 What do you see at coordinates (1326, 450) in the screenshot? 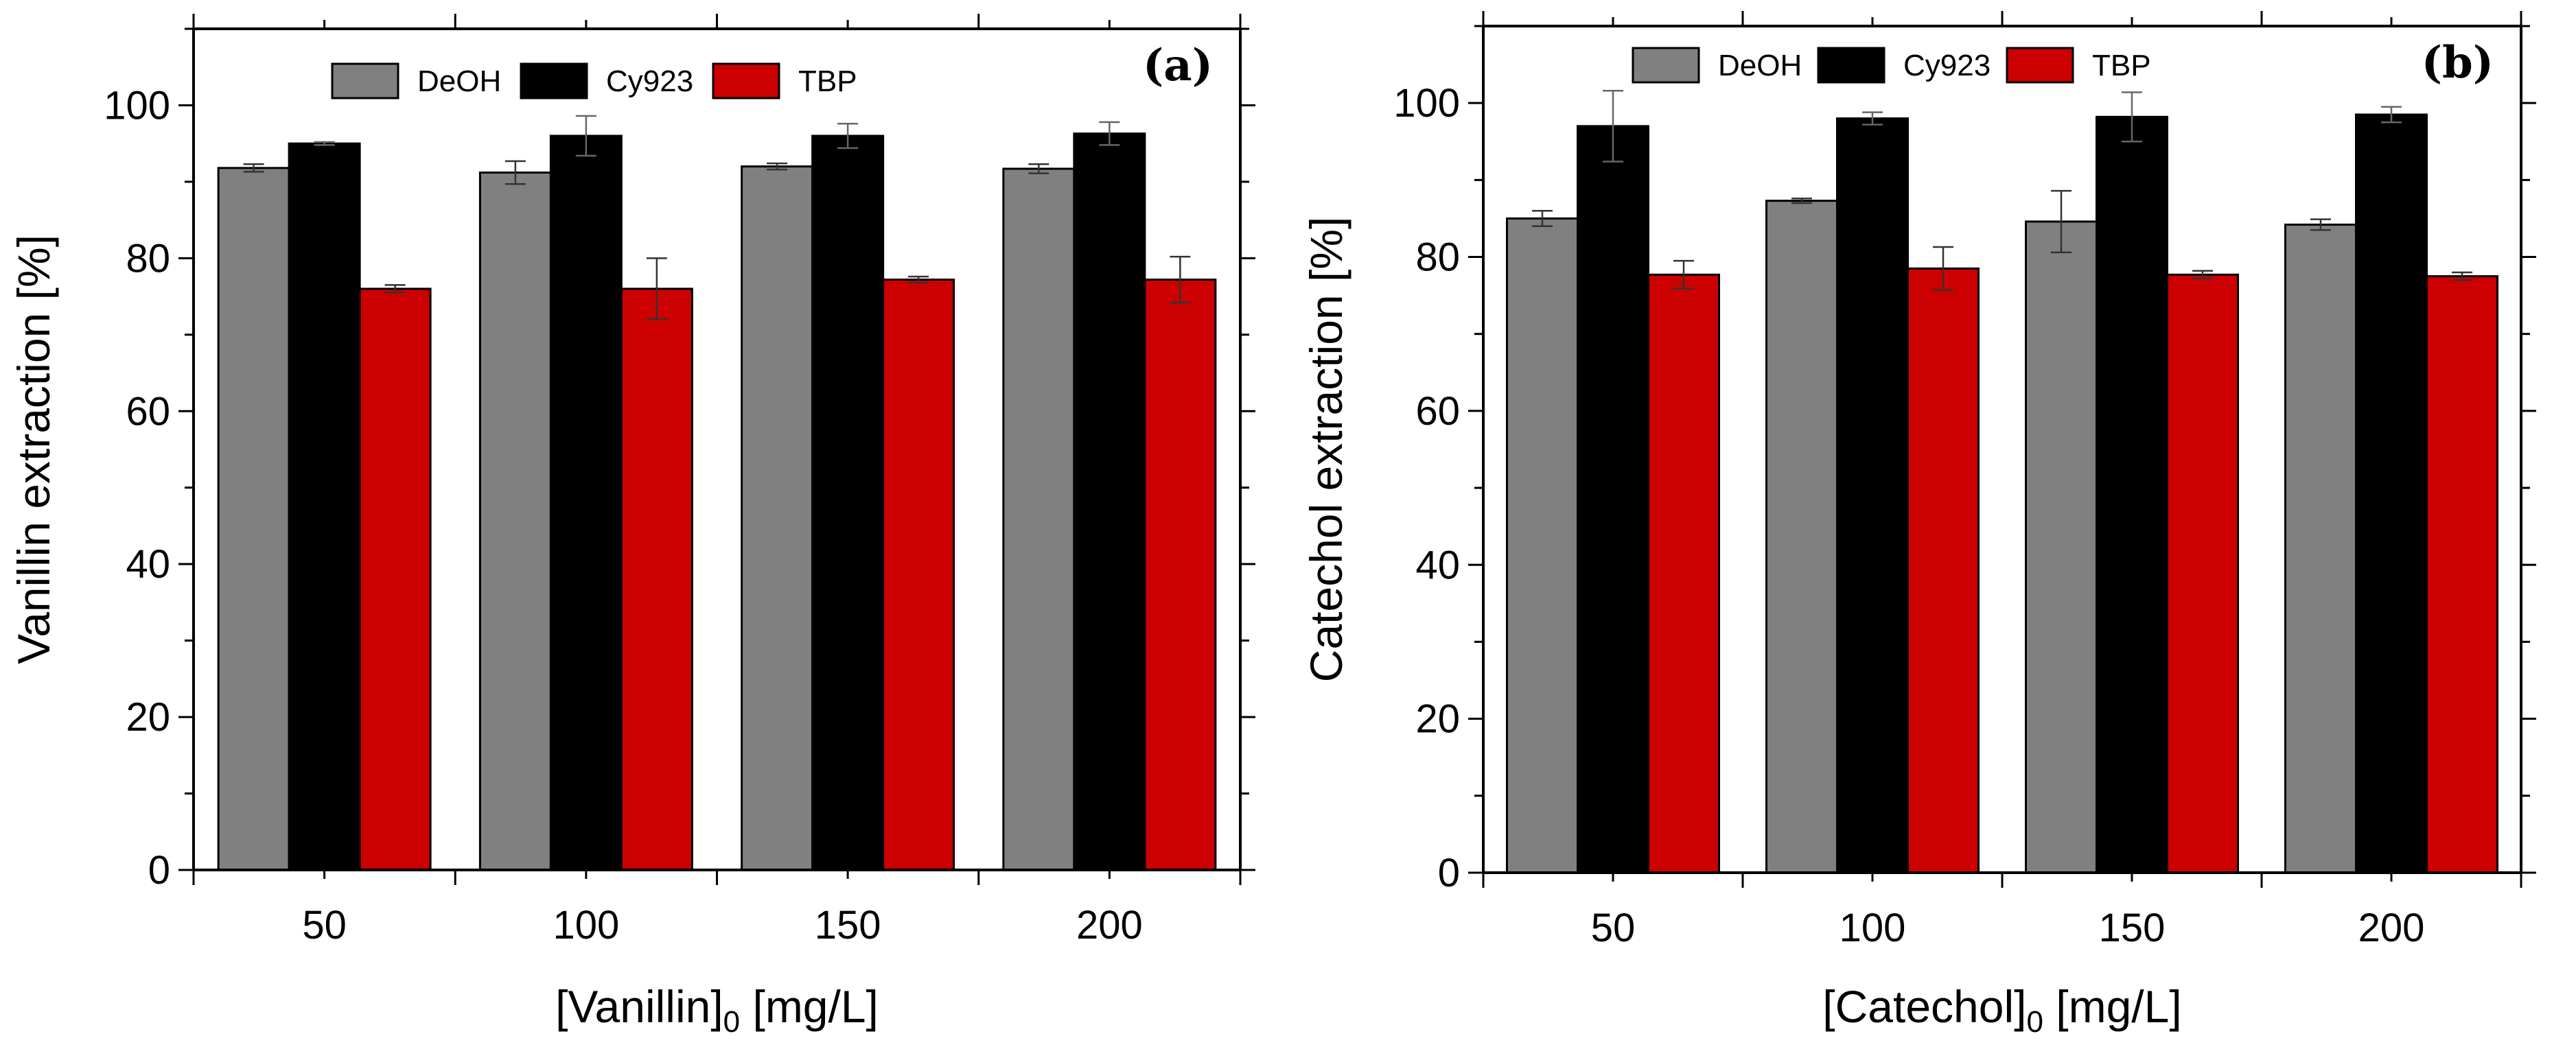
I see `y-axis-title: Catechol extraction [%]` at bounding box center [1326, 450].